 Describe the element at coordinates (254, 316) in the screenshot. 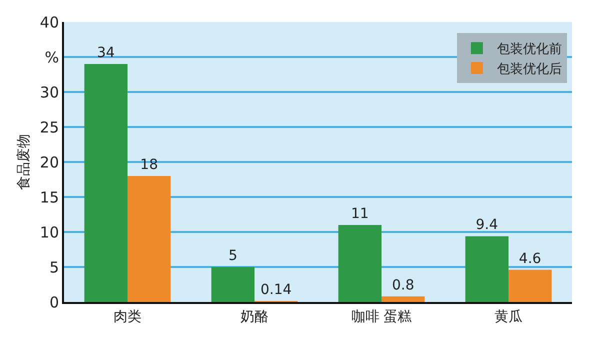

I see `x-tick-label: 奶酪` at that location.